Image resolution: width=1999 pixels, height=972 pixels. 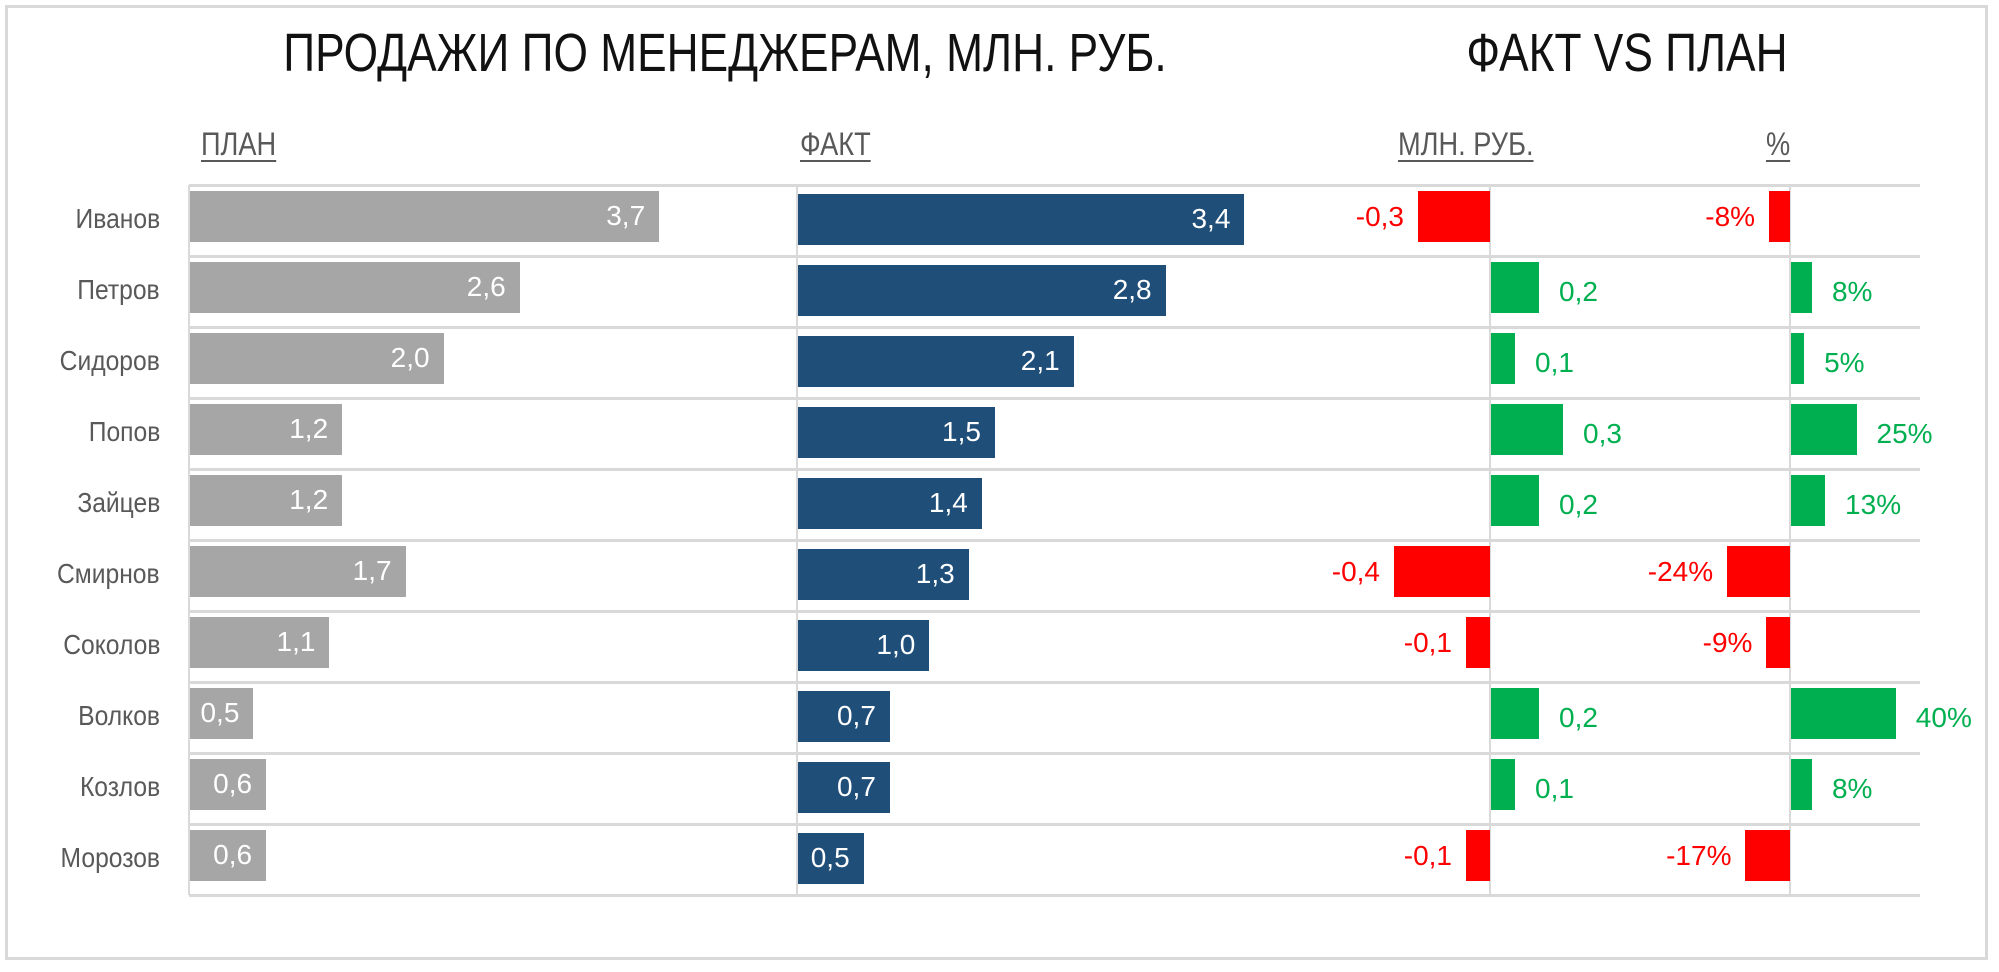 I want to click on diff-axis-line, so click(x=1490, y=540).